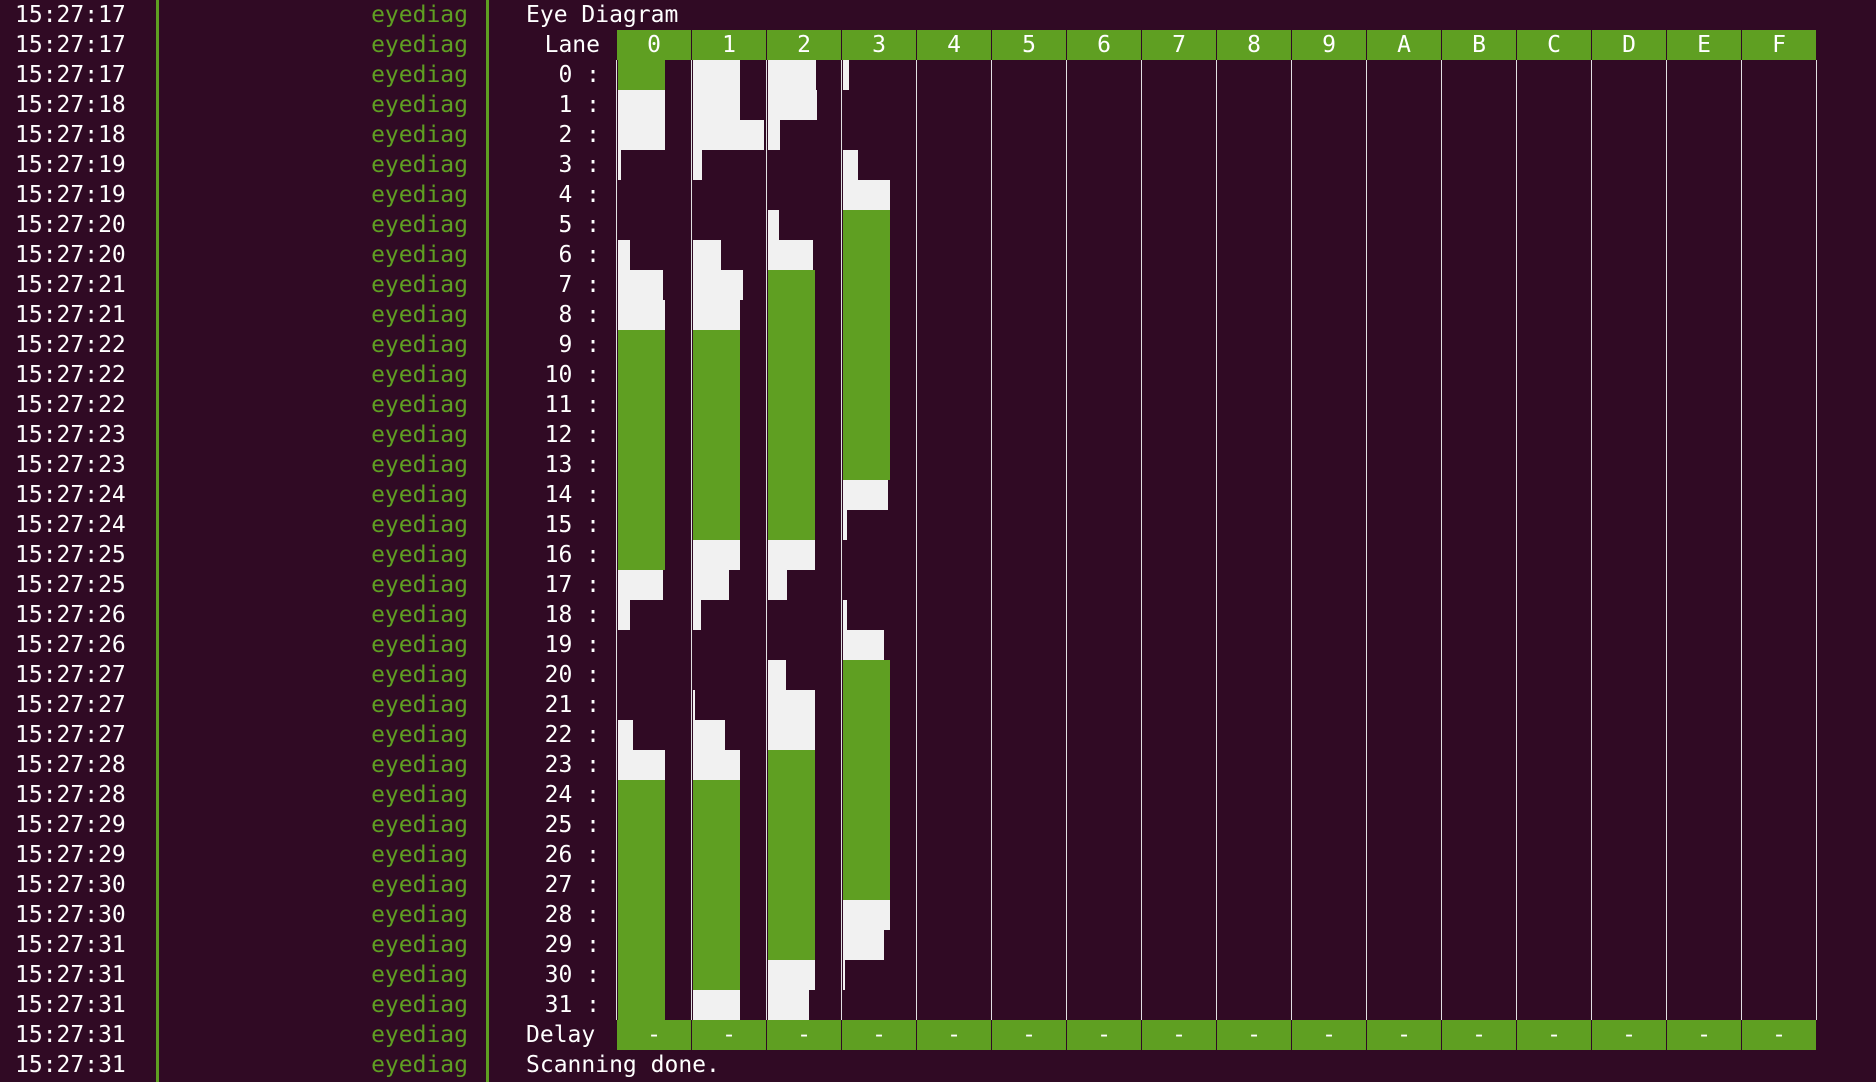 The height and width of the screenshot is (1082, 1876). What do you see at coordinates (938, 645) in the screenshot?
I see `log-line: 15:27:26 eyediag 19 :` at bounding box center [938, 645].